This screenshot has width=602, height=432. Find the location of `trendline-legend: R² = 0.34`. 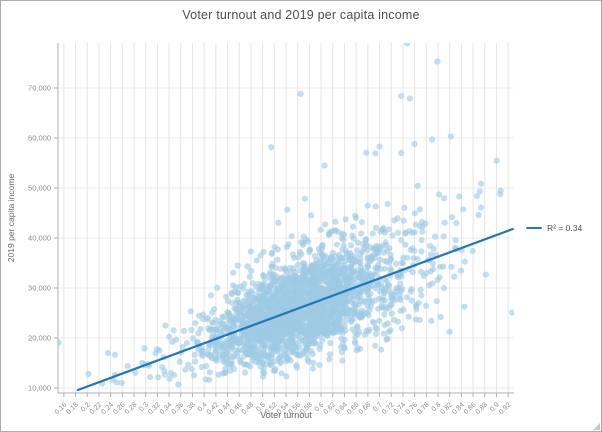

trendline-legend: R² = 0.34 is located at coordinates (554, 228).